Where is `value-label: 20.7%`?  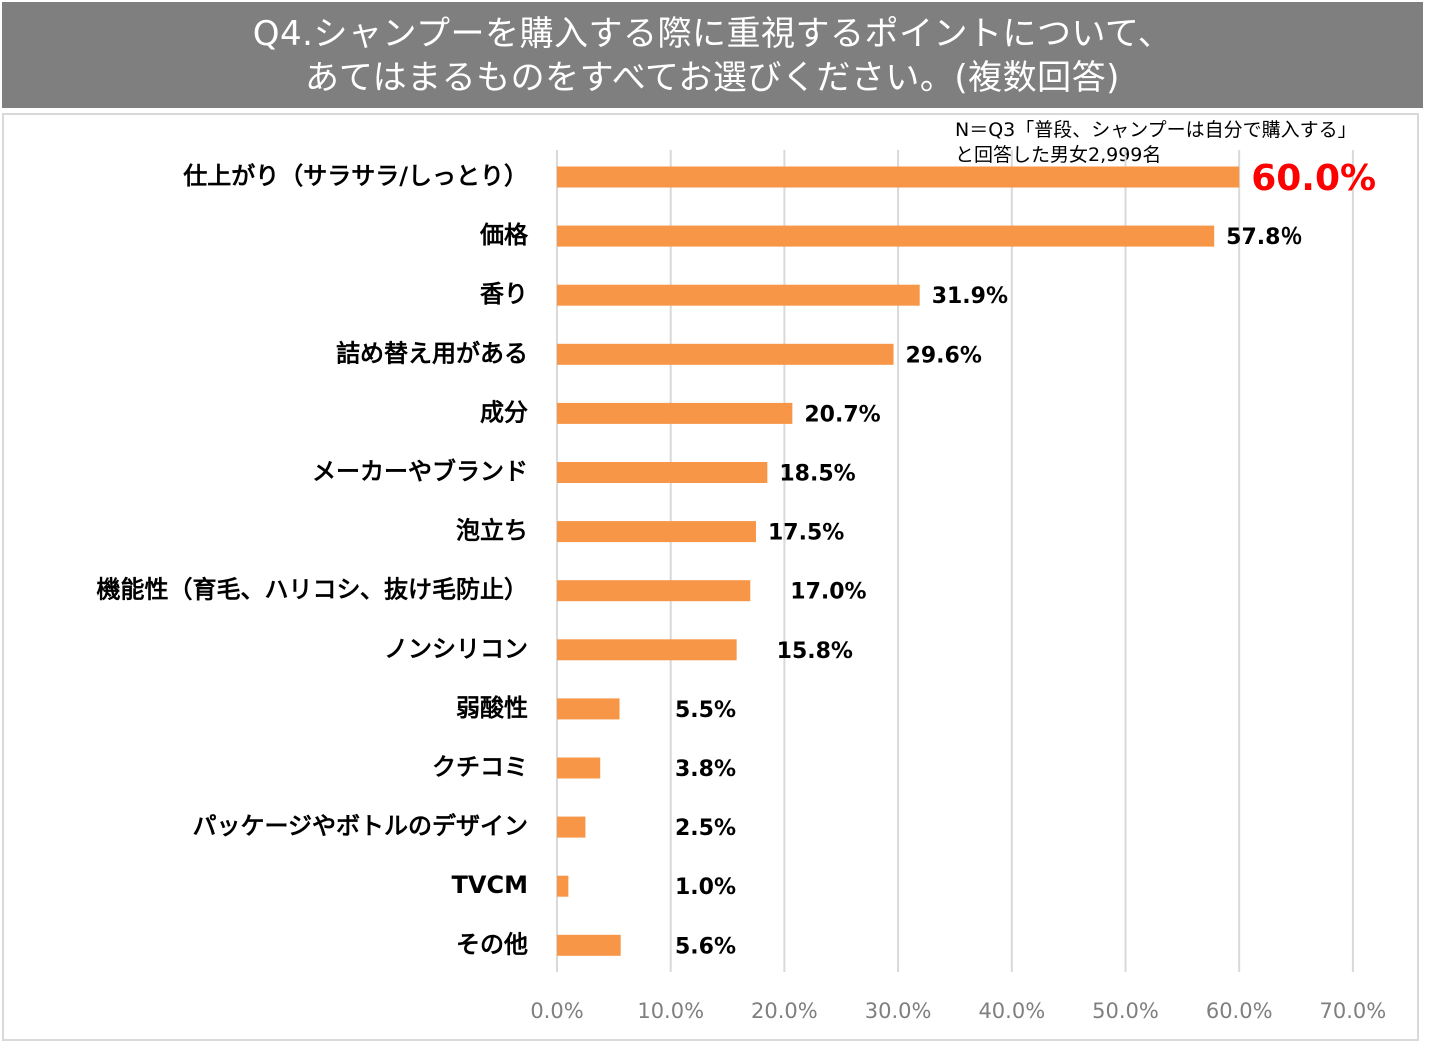 value-label: 20.7% is located at coordinates (842, 414).